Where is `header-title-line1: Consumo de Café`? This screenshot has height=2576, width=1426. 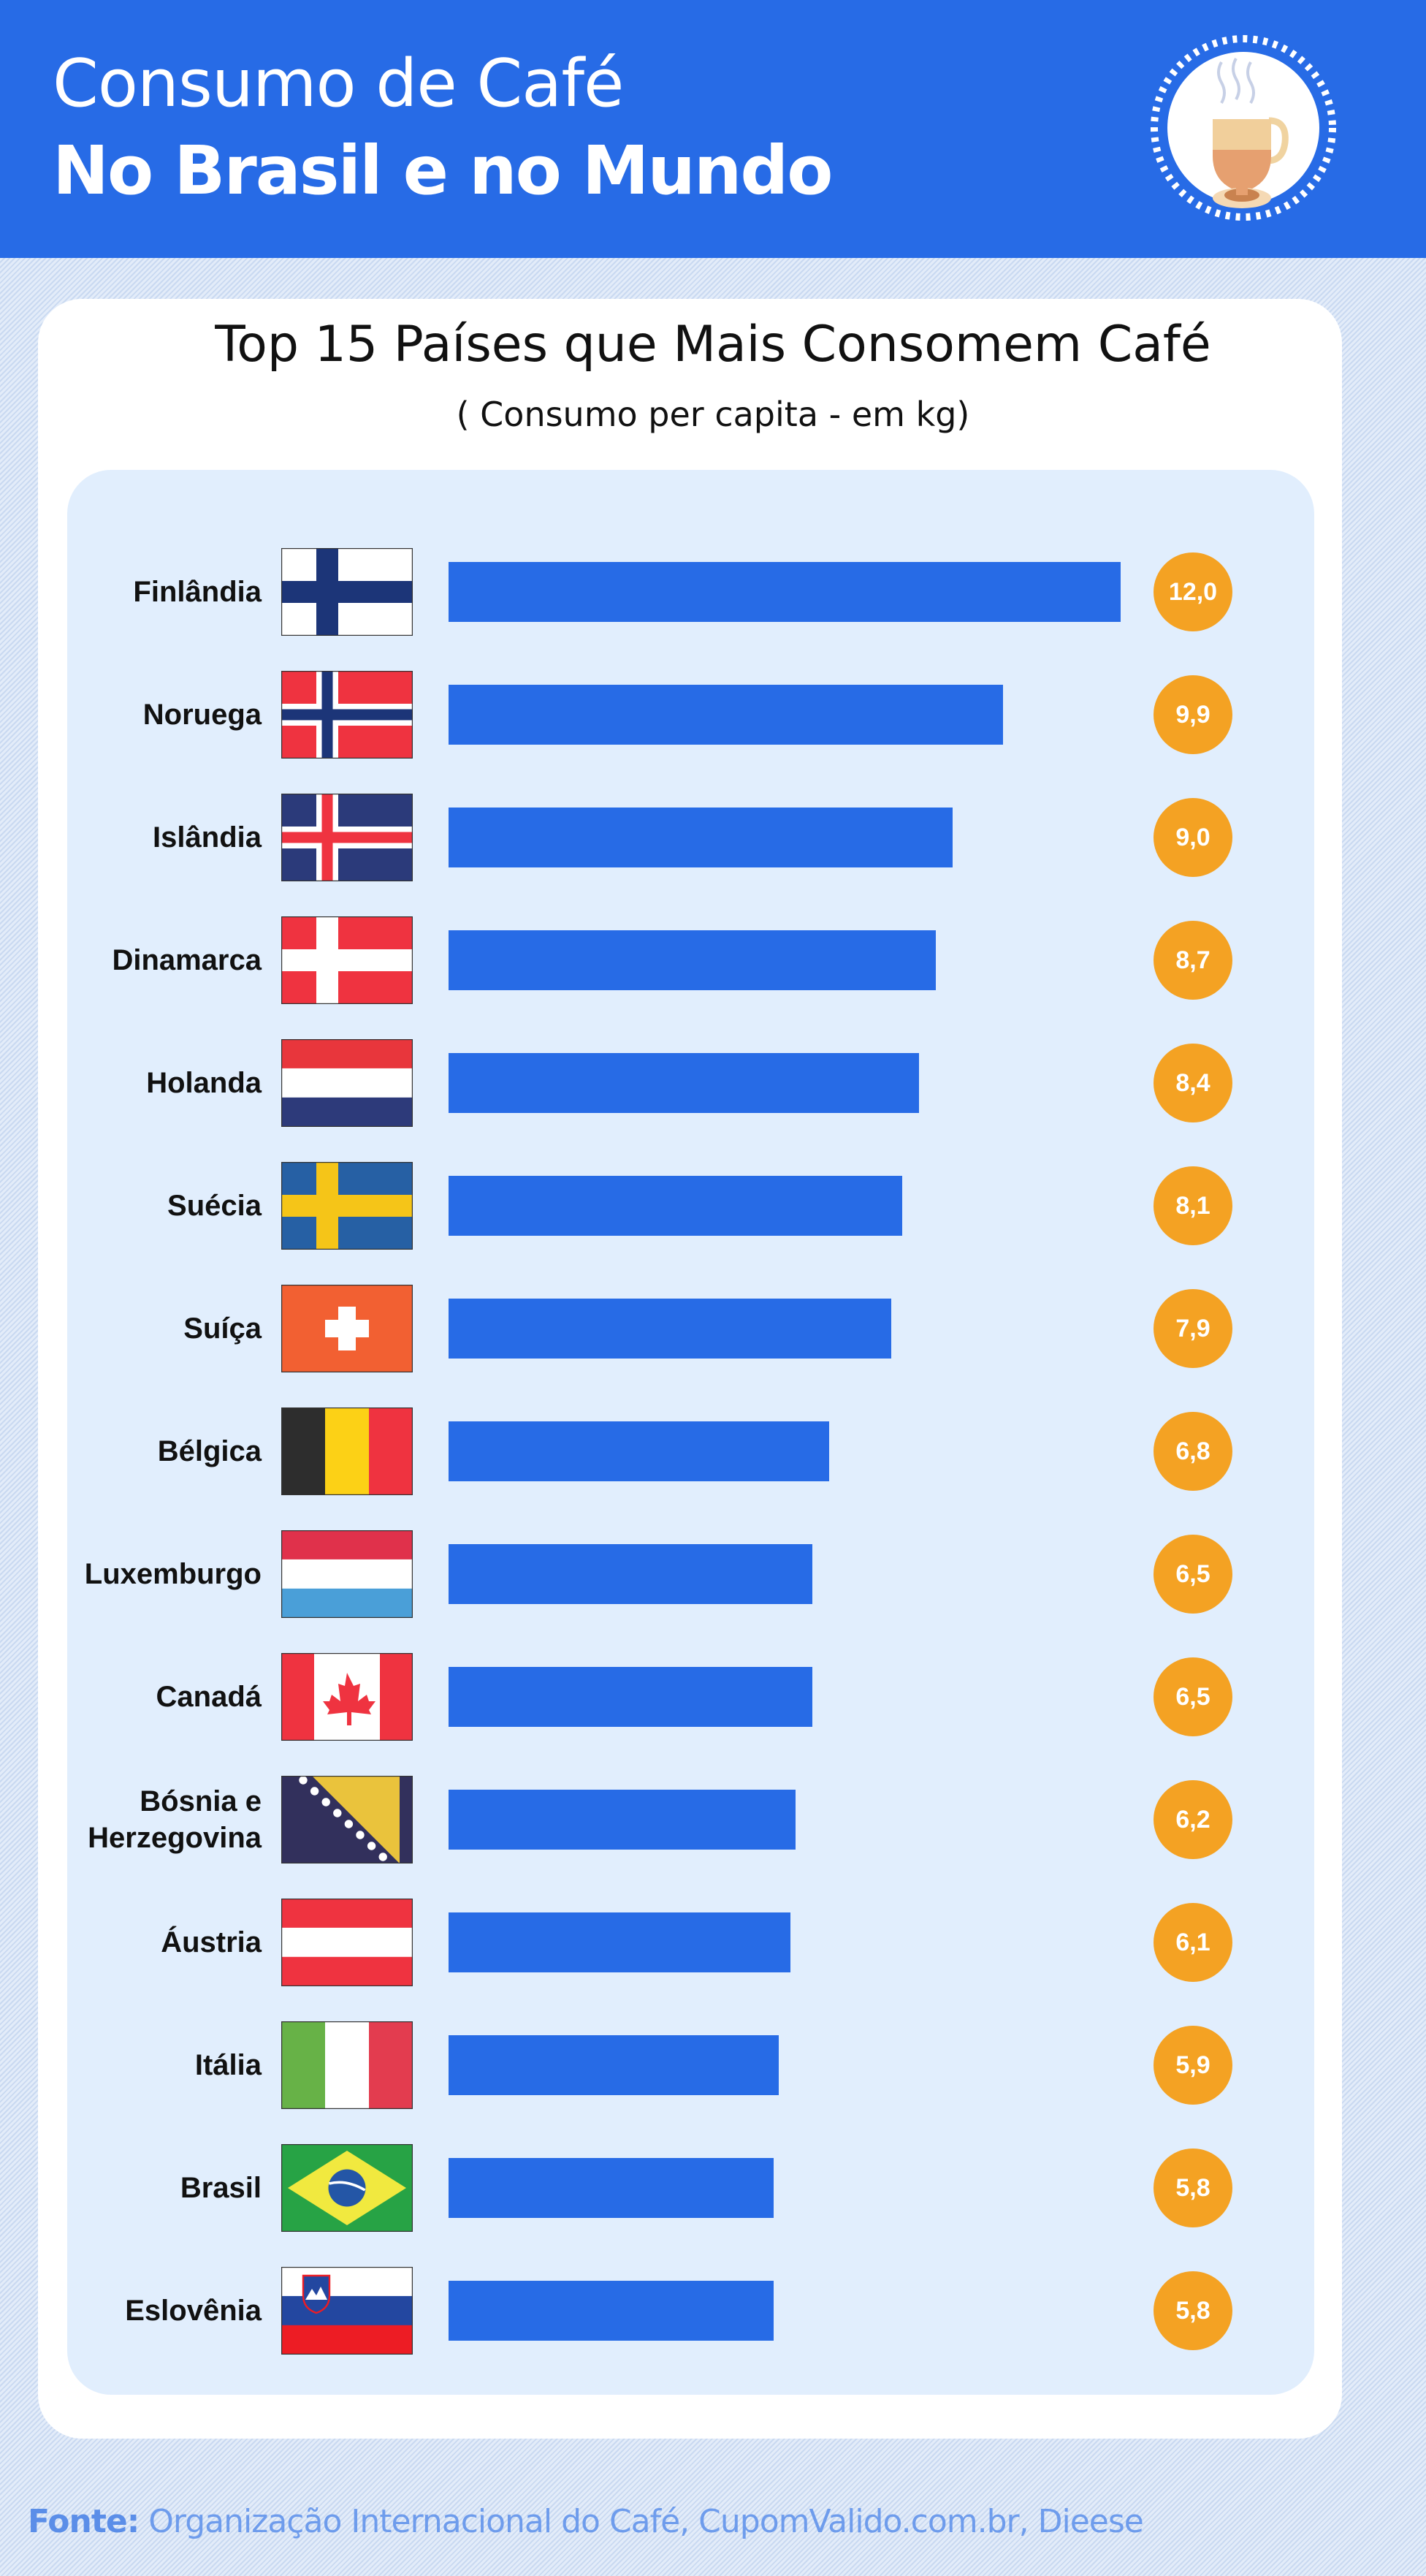
header-title-line1: Consumo de Café is located at coordinates (338, 83).